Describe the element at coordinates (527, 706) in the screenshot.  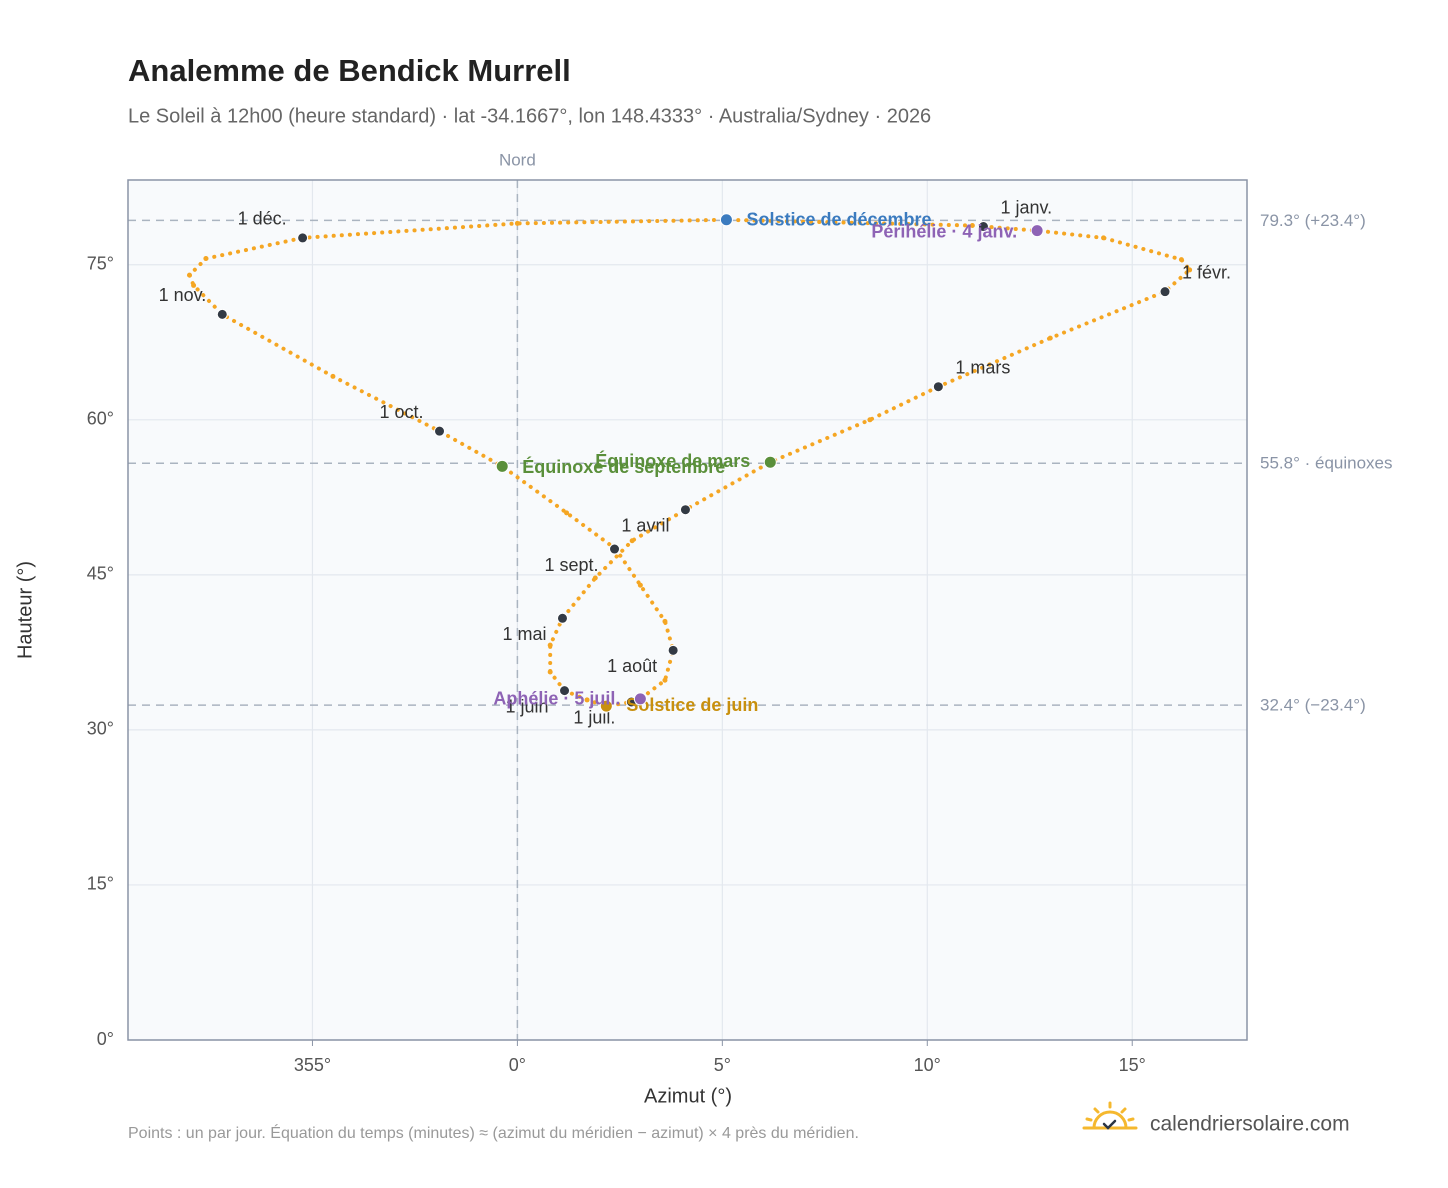
I see `month-label: 1 juin` at that location.